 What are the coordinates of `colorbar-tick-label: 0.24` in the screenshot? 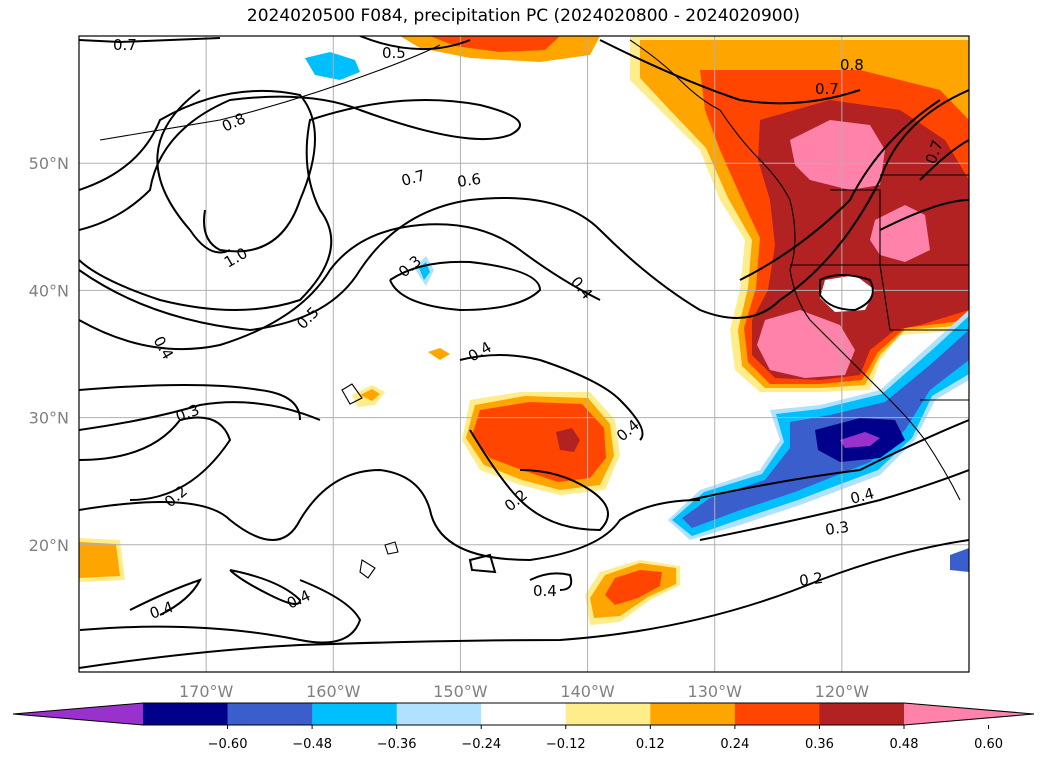 It's located at (734, 744).